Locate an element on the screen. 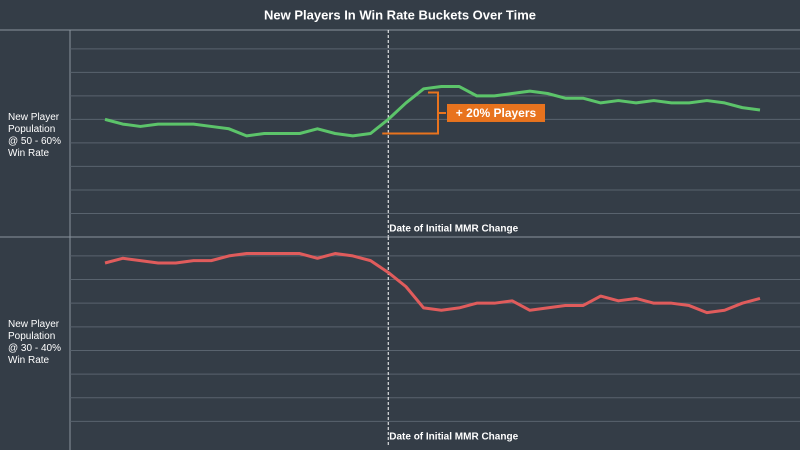  annotation-bracket is located at coordinates (414, 113).